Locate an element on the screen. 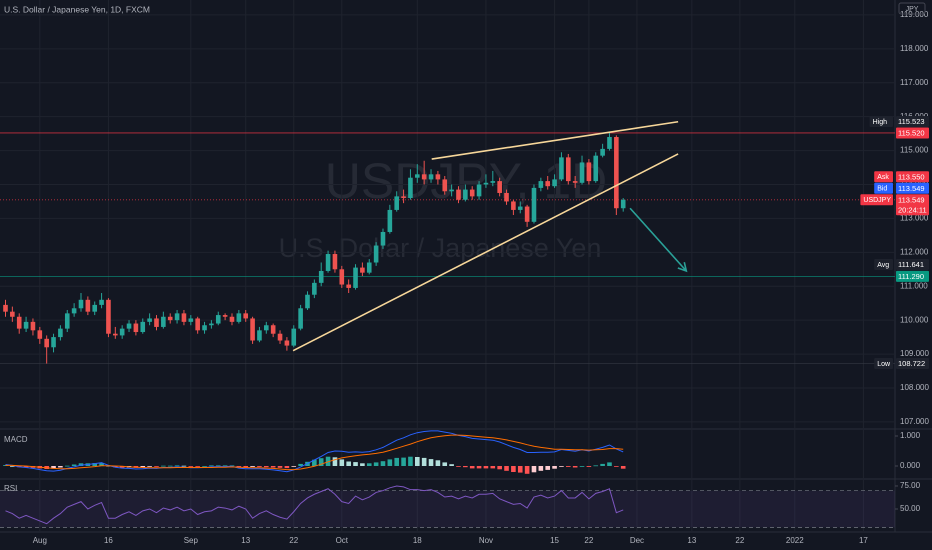 This screenshot has width=932, height=550. level-label: 108.722 is located at coordinates (911, 363).